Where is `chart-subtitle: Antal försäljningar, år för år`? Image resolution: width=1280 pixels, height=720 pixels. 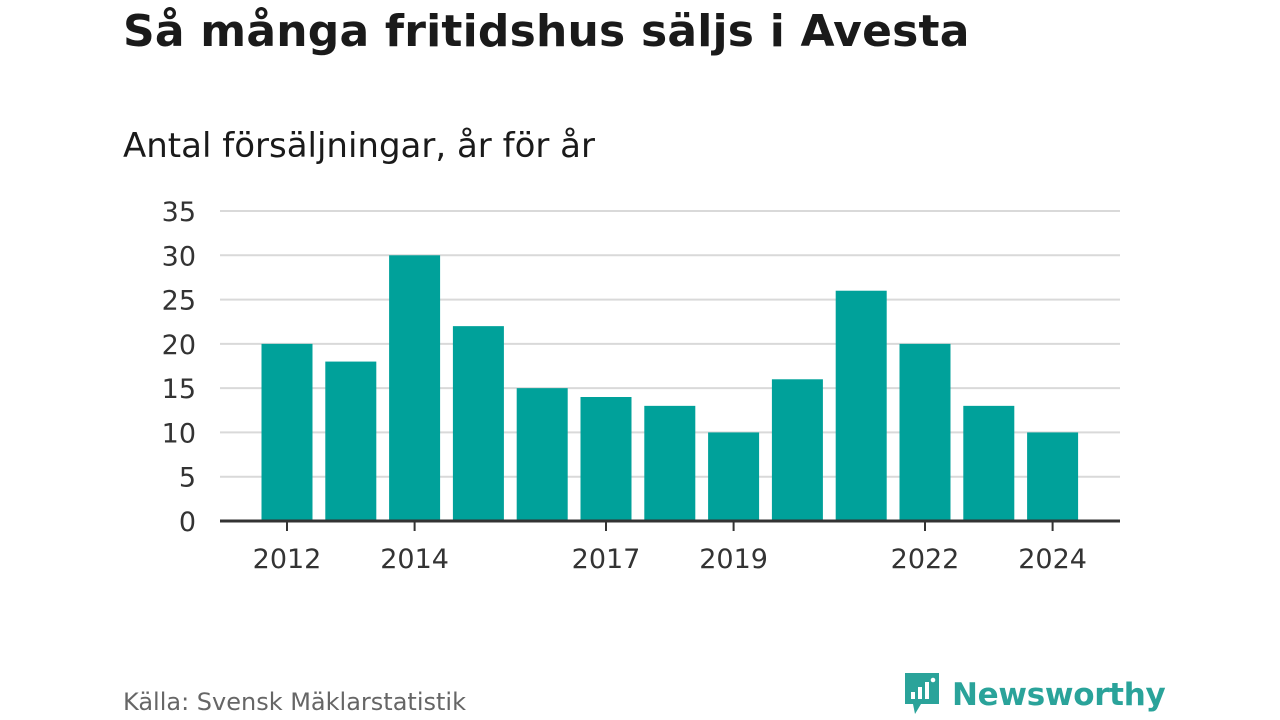
chart-subtitle: Antal försäljningar, år för år is located at coordinates (359, 146).